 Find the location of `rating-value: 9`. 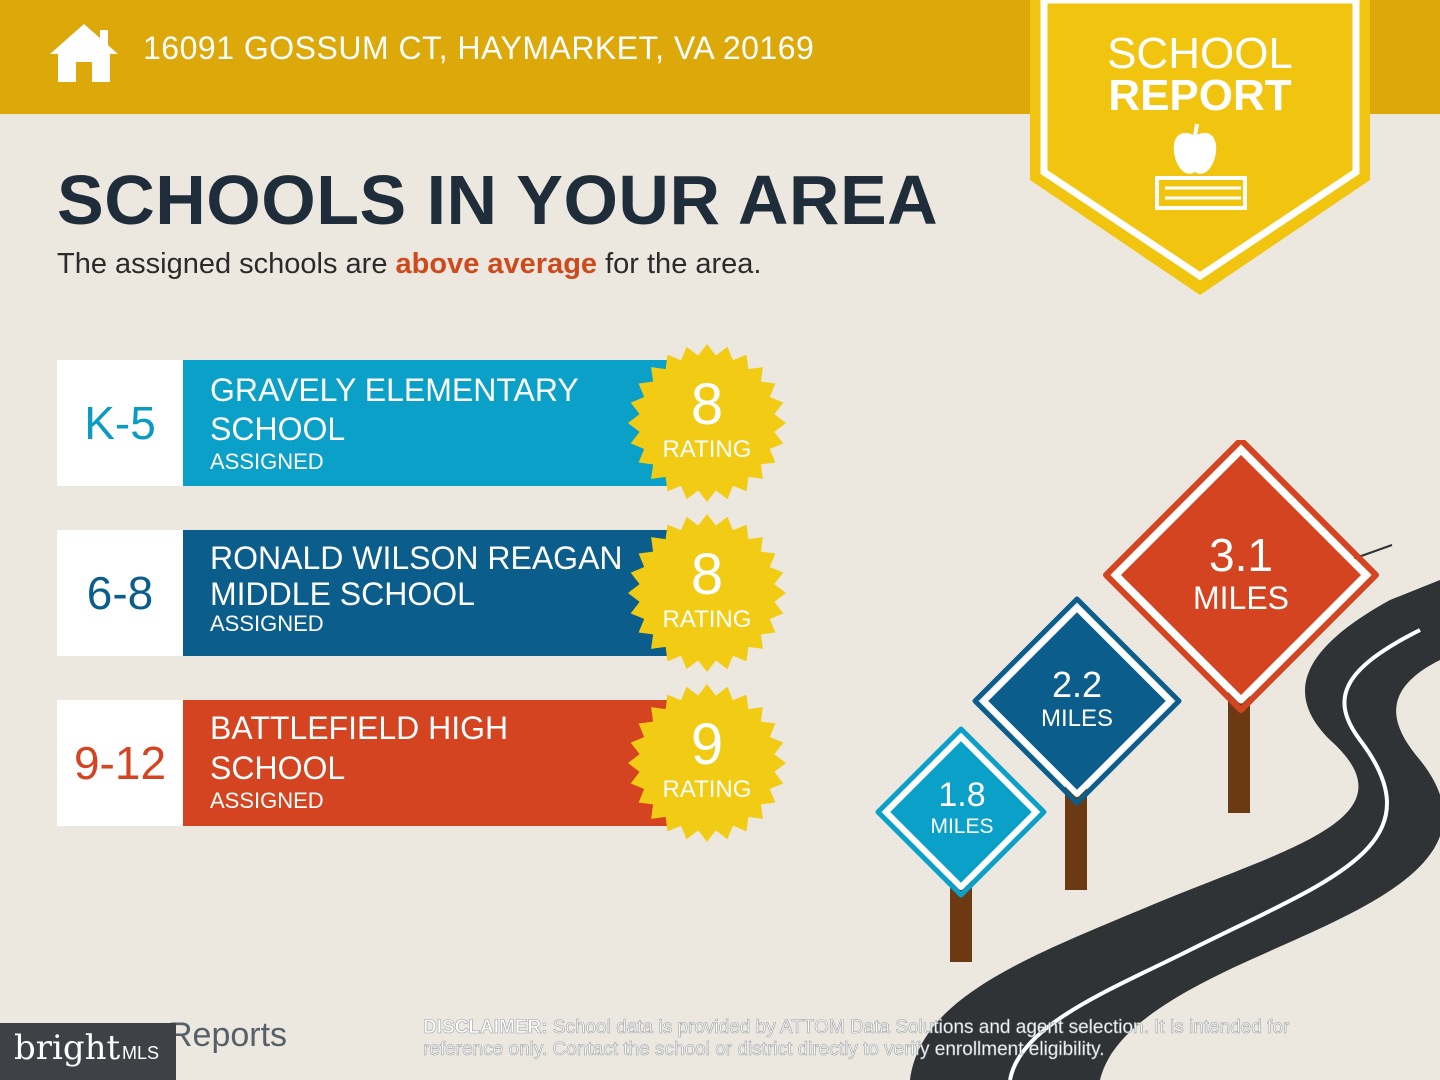

rating-value: 9 is located at coordinates (707, 744).